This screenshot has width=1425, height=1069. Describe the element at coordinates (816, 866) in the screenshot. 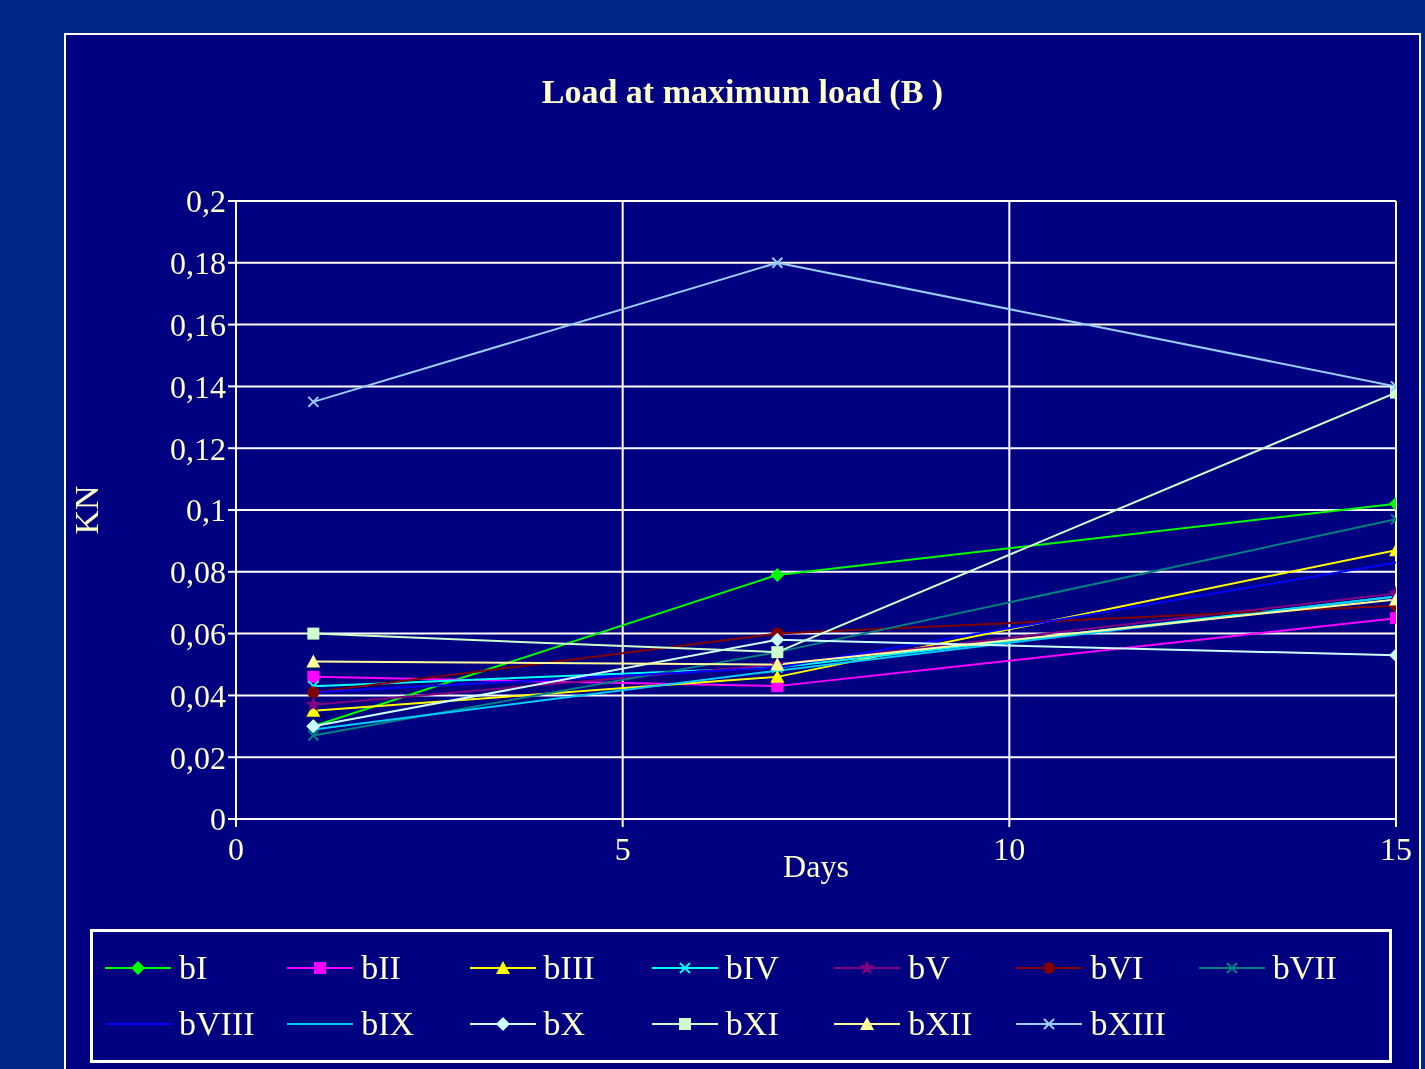

I see `x-axis-title: Days` at that location.